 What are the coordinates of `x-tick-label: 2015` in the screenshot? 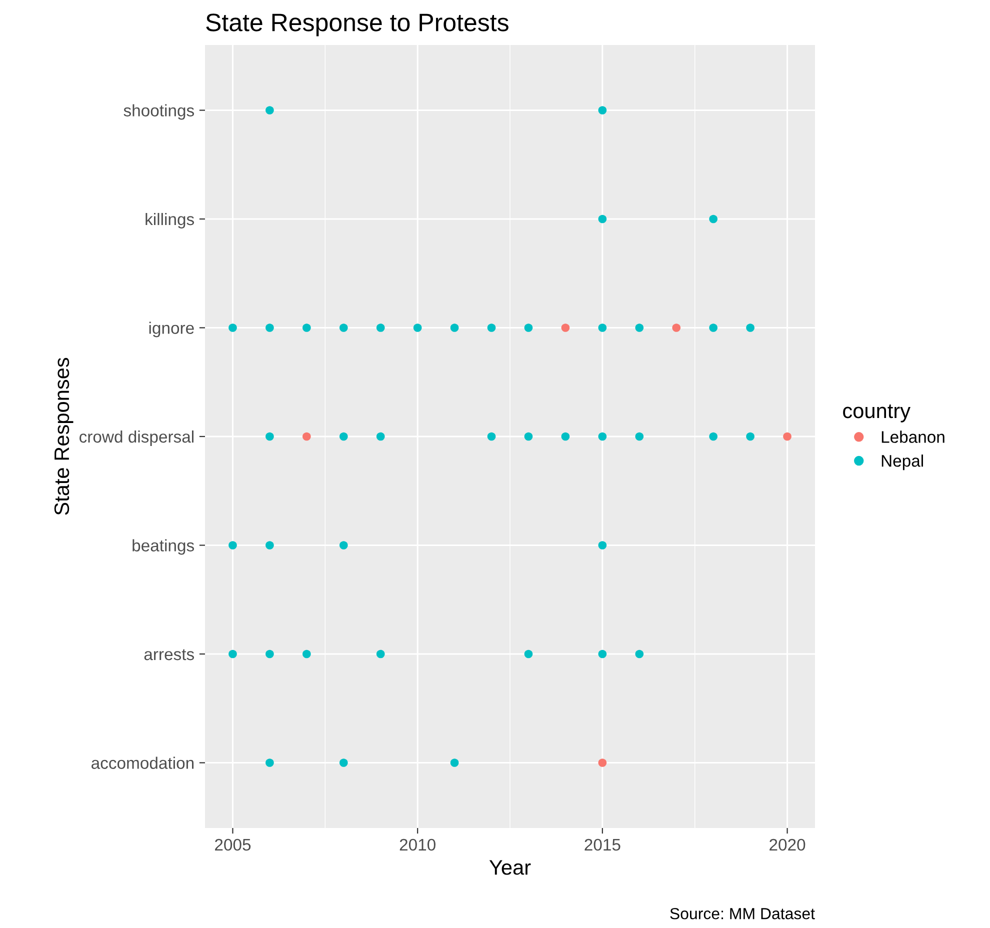 It's located at (602, 844).